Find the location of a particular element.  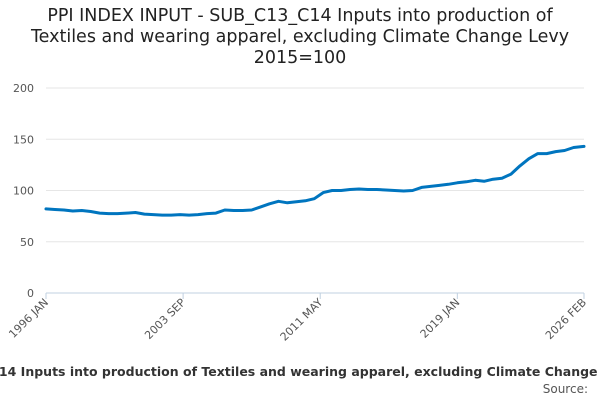

y-tick-label-200: 200 is located at coordinates (23, 88).